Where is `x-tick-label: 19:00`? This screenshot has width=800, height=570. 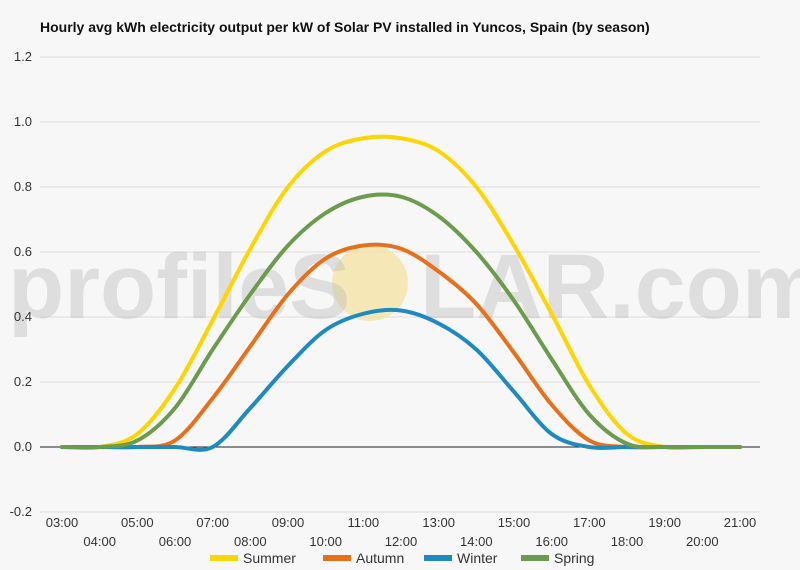
x-tick-label: 19:00 is located at coordinates (664, 522).